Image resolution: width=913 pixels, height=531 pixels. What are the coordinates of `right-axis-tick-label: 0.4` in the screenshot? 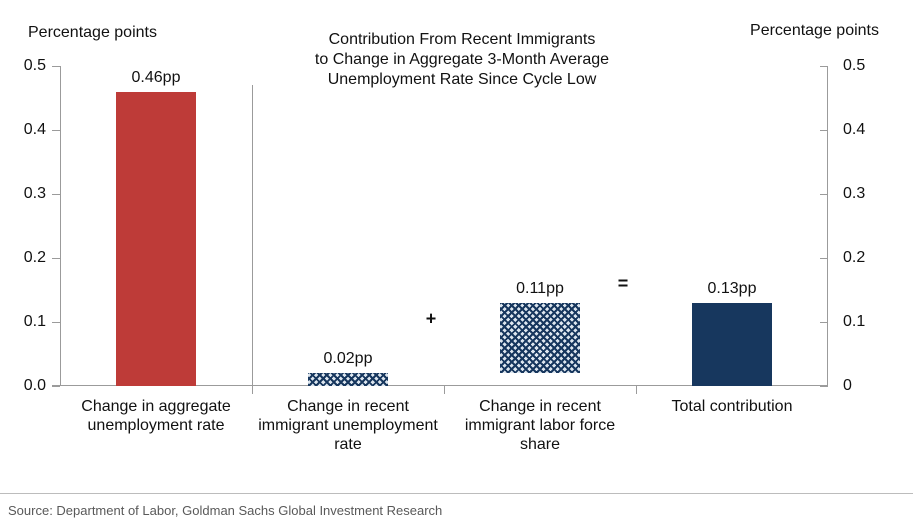 It's located at (854, 129).